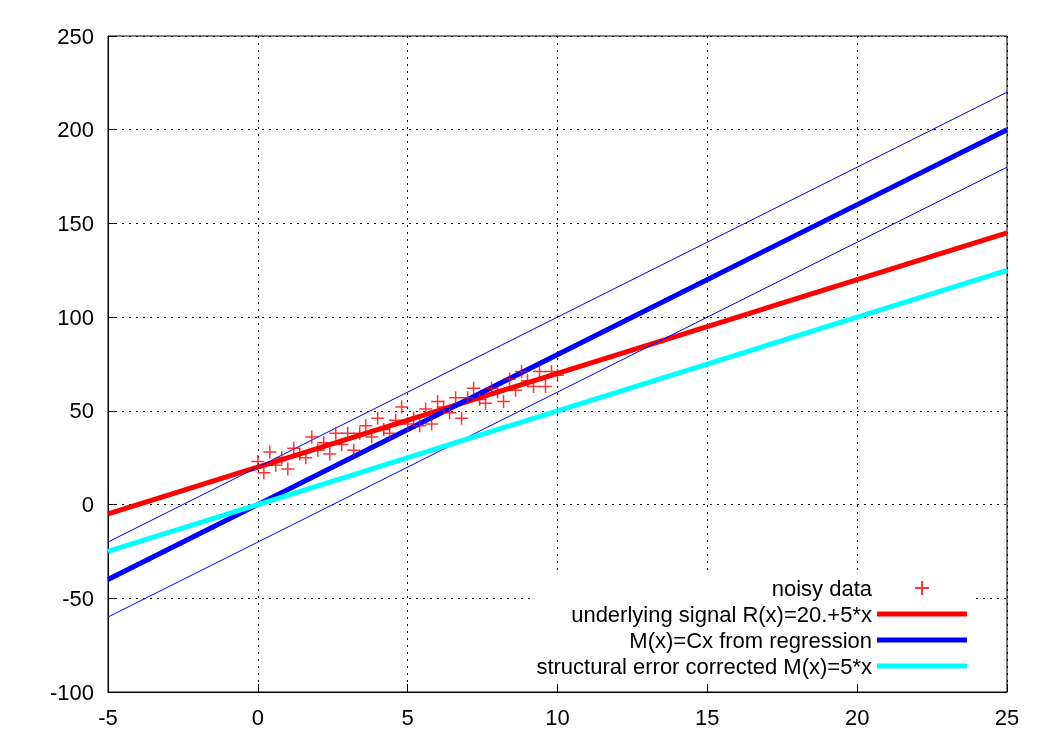 The width and height of the screenshot is (1040, 748). Describe the element at coordinates (75, 223) in the screenshot. I see `y-tick-label: 150` at that location.